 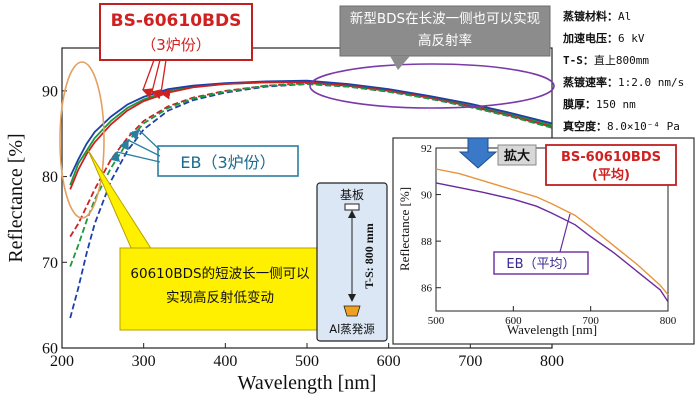 What do you see at coordinates (225, 361) in the screenshot?
I see `main-x-tick-label-2: 400` at bounding box center [225, 361].